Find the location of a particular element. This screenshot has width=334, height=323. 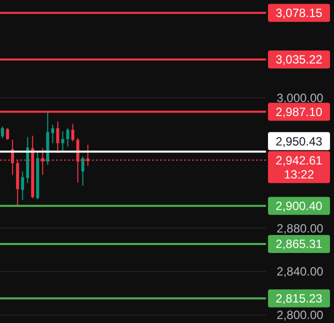

y-tick-label: 2,800.00 is located at coordinates (300, 315).